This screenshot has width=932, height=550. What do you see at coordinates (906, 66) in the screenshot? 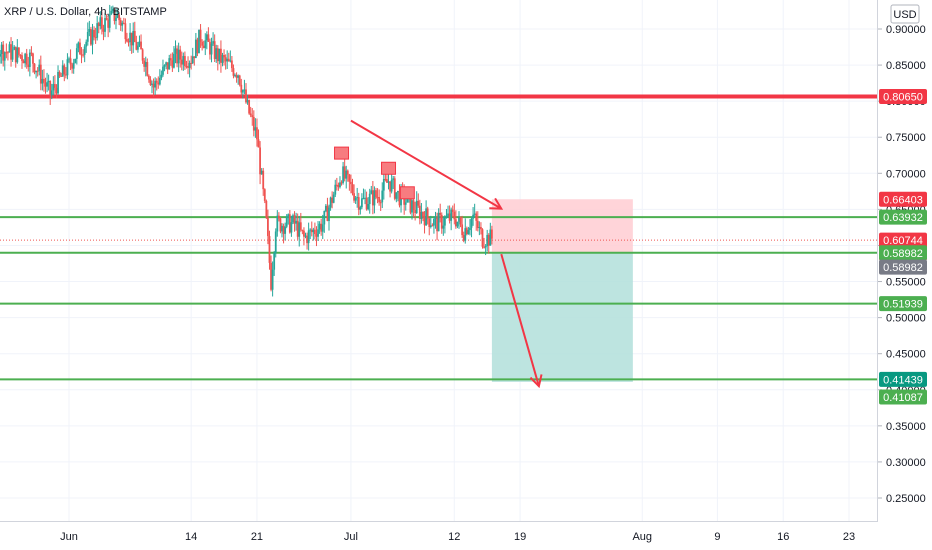
I see `price-tick-label: 0.85000` at bounding box center [906, 66].